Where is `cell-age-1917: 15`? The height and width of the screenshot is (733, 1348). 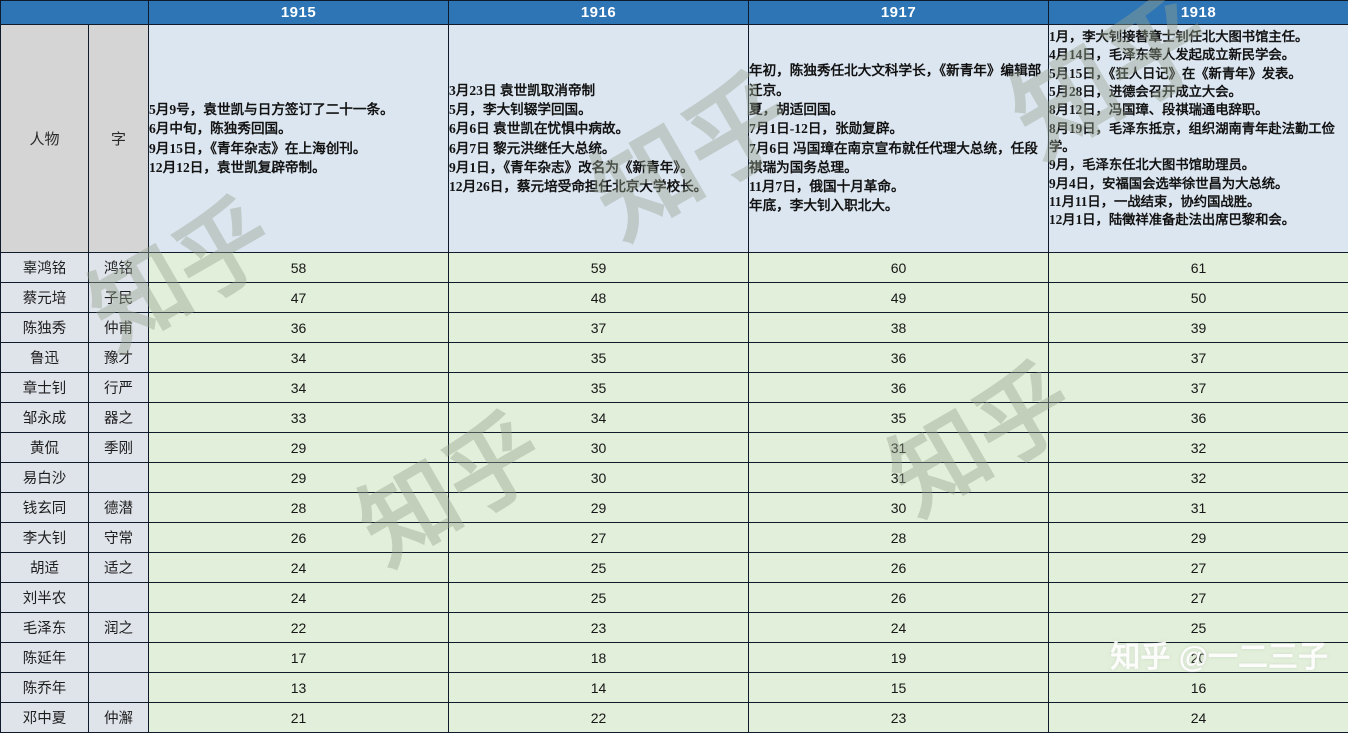 cell-age-1917: 15 is located at coordinates (899, 688).